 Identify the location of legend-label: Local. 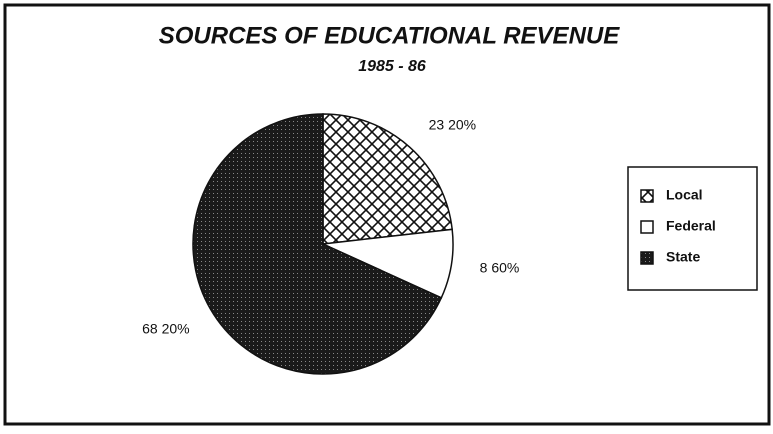
(684, 195).